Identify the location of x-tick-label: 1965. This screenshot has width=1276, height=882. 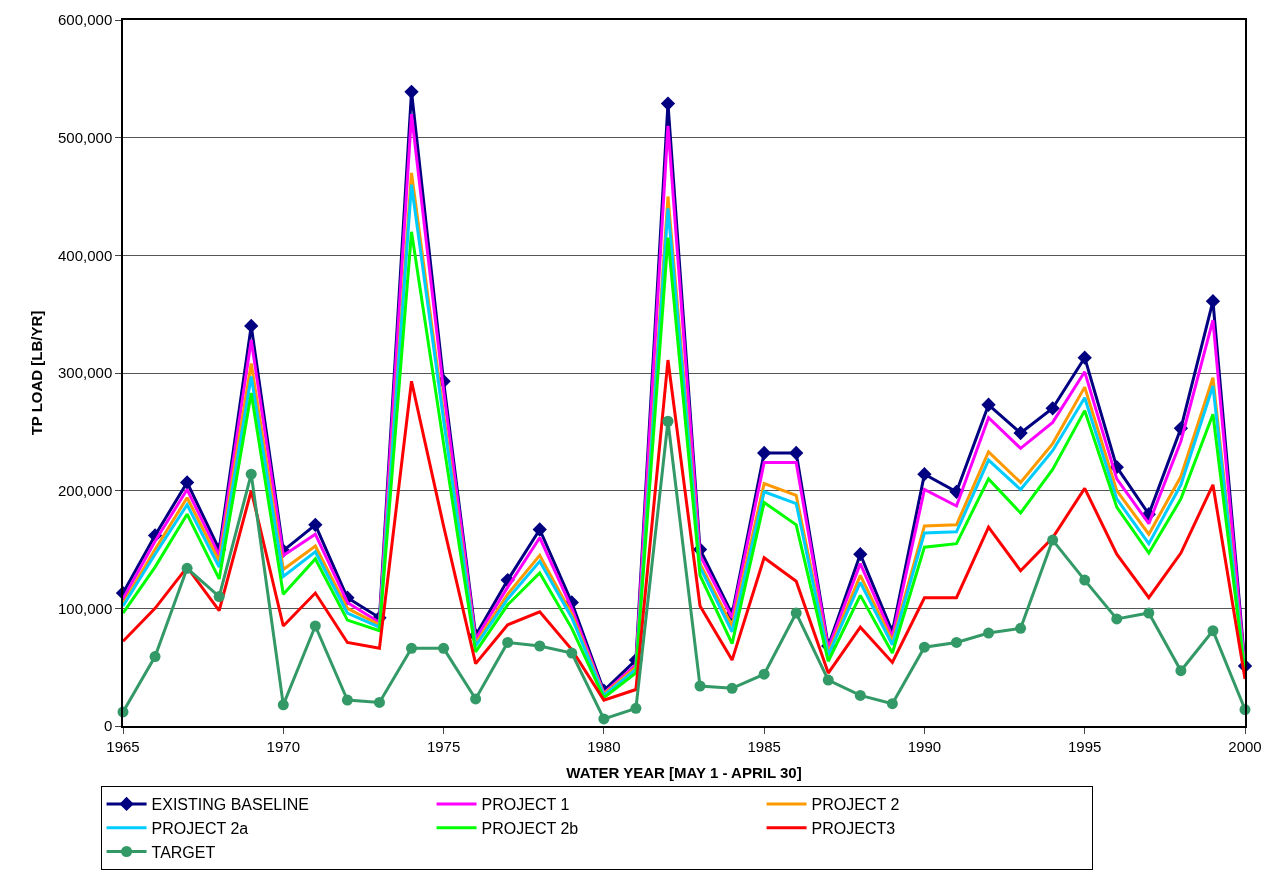
(123, 746).